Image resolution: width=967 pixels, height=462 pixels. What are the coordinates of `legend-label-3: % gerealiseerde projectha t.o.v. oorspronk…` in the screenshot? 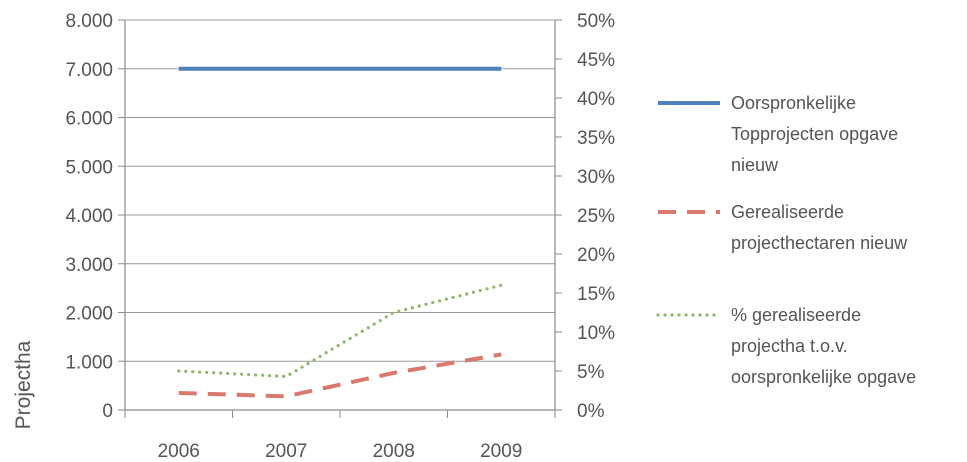 It's located at (823, 346).